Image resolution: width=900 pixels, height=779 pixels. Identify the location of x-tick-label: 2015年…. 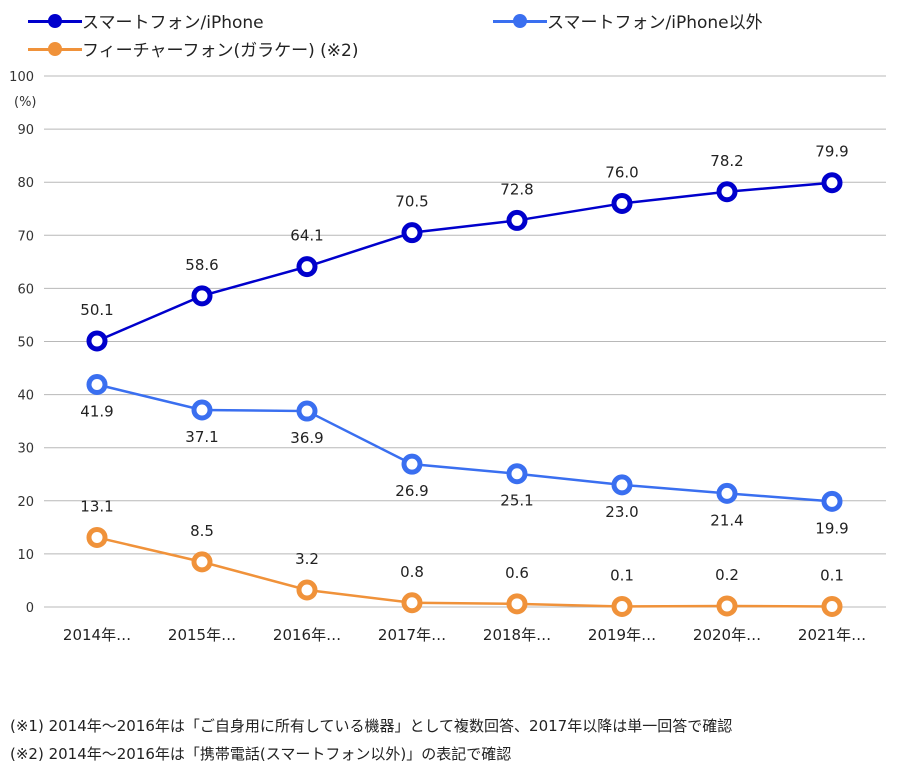
(202, 635).